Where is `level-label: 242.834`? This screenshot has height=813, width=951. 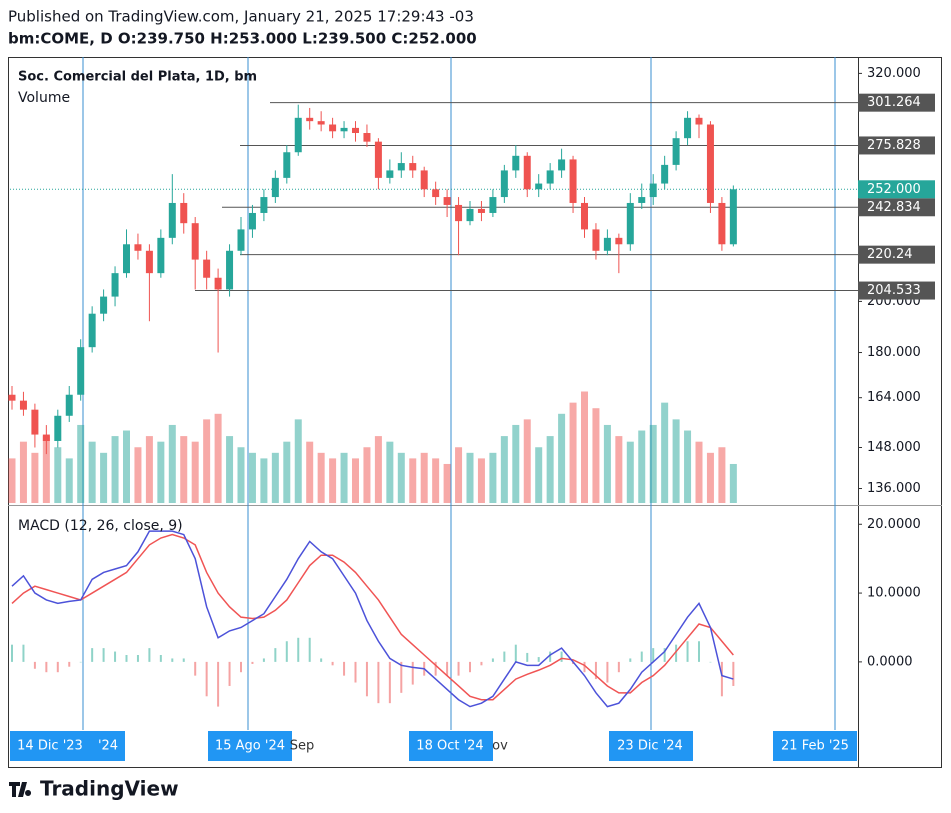
level-label: 242.834 is located at coordinates (894, 207).